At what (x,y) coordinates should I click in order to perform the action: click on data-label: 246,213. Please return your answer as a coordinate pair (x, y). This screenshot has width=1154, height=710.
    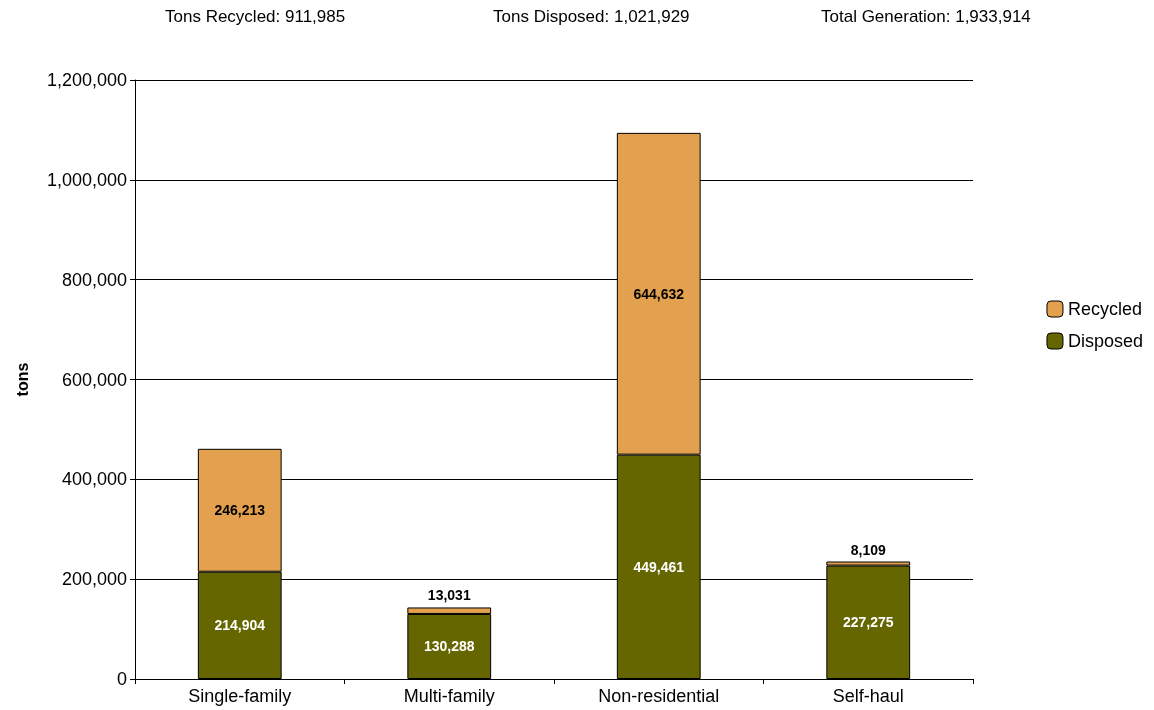
    Looking at the image, I should click on (240, 510).